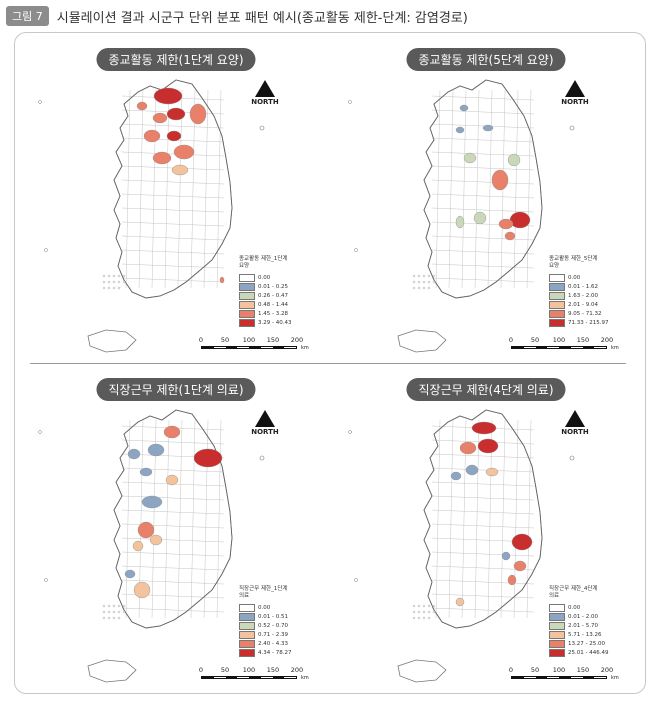 This screenshot has height=702, width=660. I want to click on legend-label: 5.71 - 13.26, so click(585, 634).